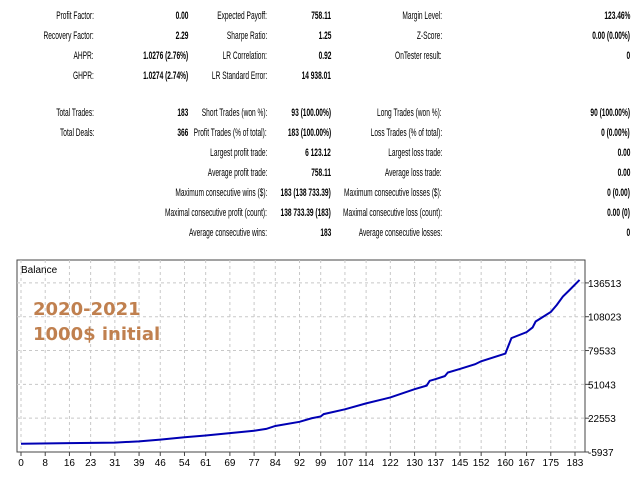 This screenshot has height=480, width=640. I want to click on stat-label: Sharpe Ratio:, so click(246, 36).